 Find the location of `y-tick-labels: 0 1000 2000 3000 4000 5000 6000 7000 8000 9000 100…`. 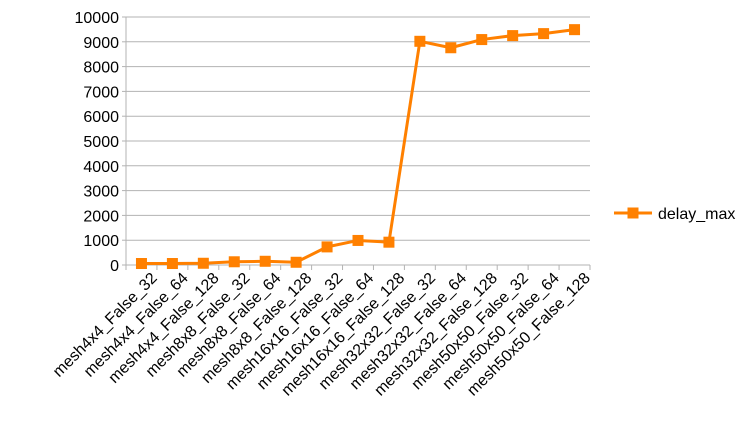

y-tick-labels: 0 1000 2000 3000 4000 5000 6000 7000 8000 9000 100… is located at coordinates (97, 142).